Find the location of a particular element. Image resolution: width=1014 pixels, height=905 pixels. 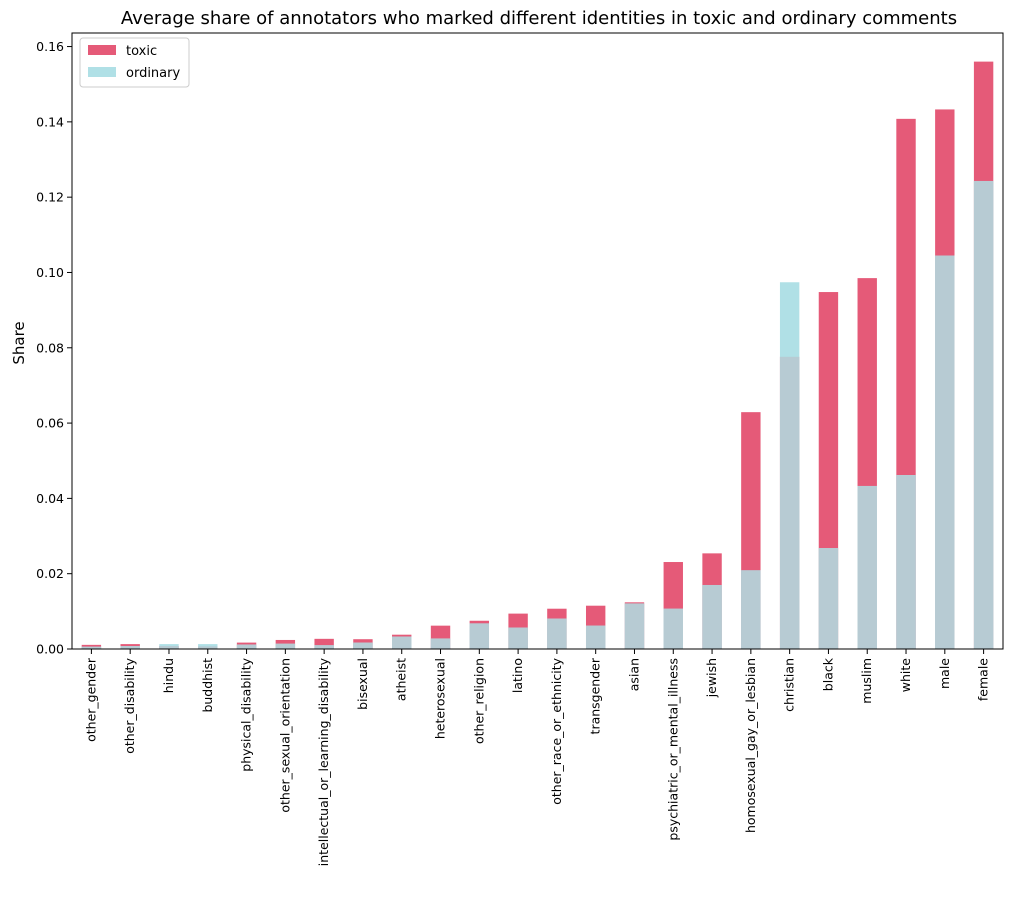

bar-overlap-latino is located at coordinates (518, 638).